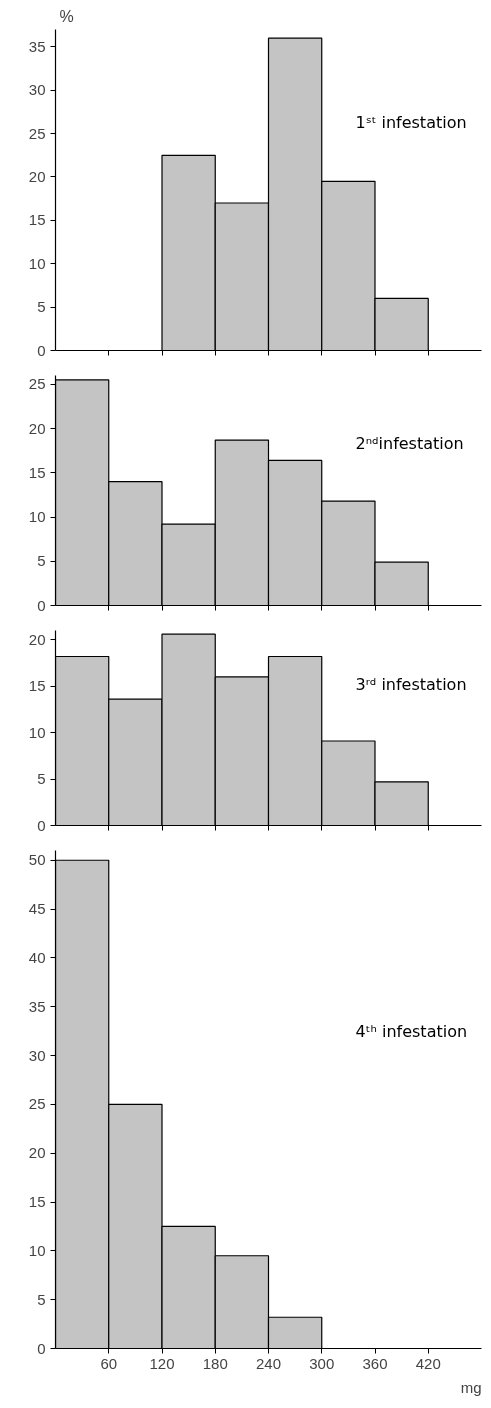  Describe the element at coordinates (109, 1363) in the screenshot. I see `x-tick-label: 60` at that location.